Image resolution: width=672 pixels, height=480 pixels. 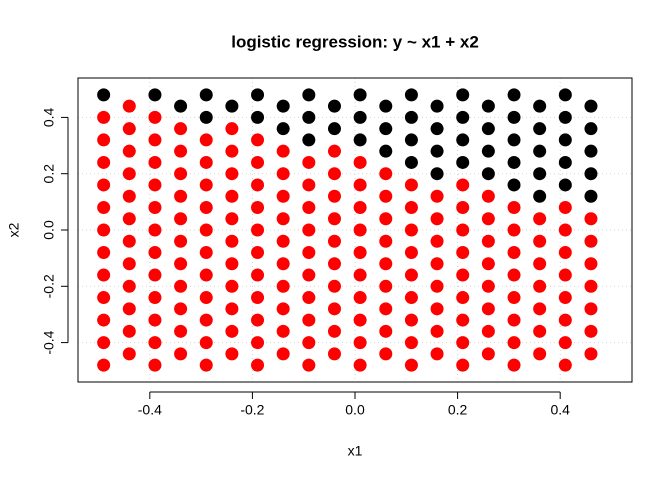 What do you see at coordinates (49, 342) in the screenshot?
I see `y-tick-label: -0.4` at bounding box center [49, 342].